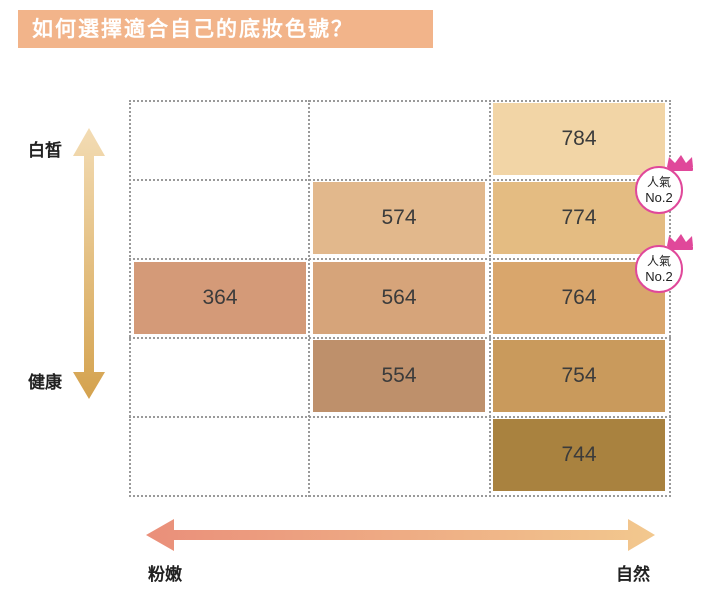  What do you see at coordinates (579, 455) in the screenshot?
I see `shade-744: 744` at bounding box center [579, 455].